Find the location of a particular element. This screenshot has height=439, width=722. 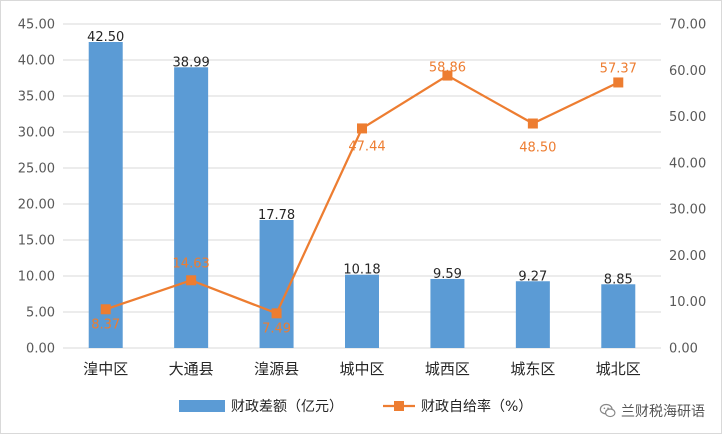

right-tick-label: 40.00 is located at coordinates (687, 163).